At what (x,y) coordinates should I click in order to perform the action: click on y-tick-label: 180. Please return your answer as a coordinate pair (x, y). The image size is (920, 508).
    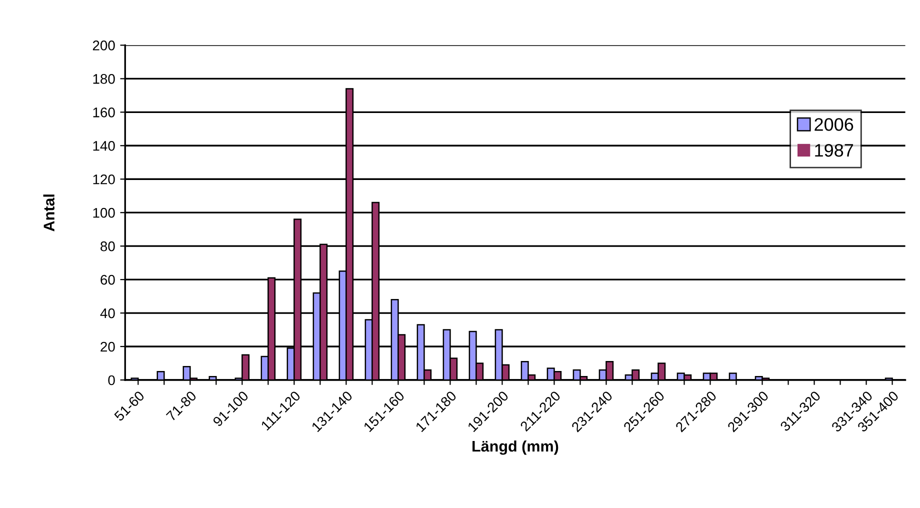
    Looking at the image, I should click on (104, 79).